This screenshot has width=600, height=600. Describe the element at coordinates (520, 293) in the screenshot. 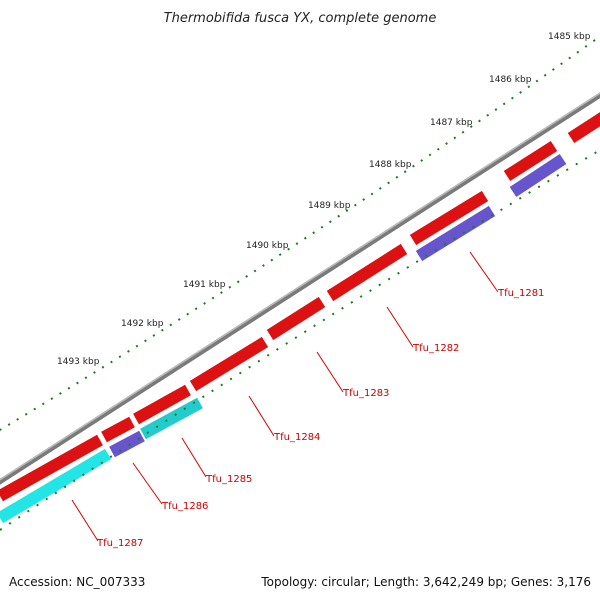

I see `gene-label-tfu-1281: Tfu_1281` at that location.